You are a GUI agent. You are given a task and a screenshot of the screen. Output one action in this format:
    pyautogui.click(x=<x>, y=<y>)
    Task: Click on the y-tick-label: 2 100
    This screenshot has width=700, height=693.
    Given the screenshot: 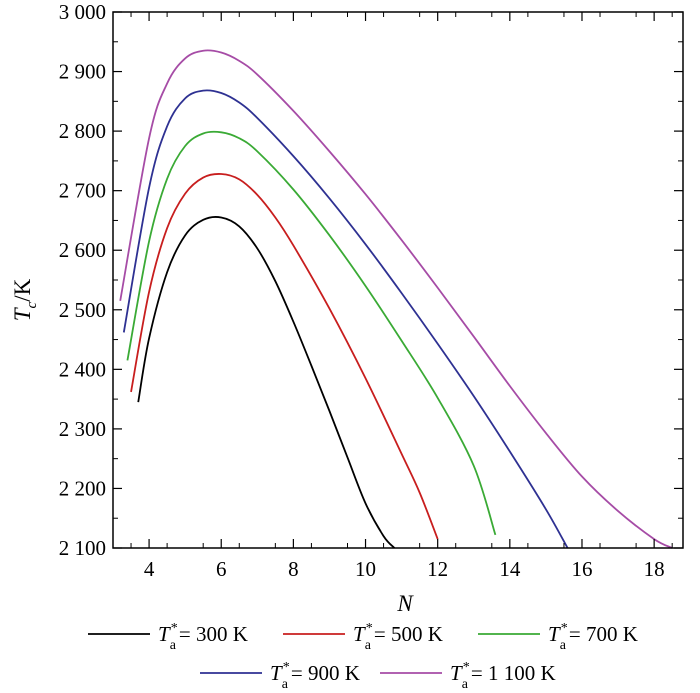 What is the action you would take?
    pyautogui.click(x=82, y=548)
    